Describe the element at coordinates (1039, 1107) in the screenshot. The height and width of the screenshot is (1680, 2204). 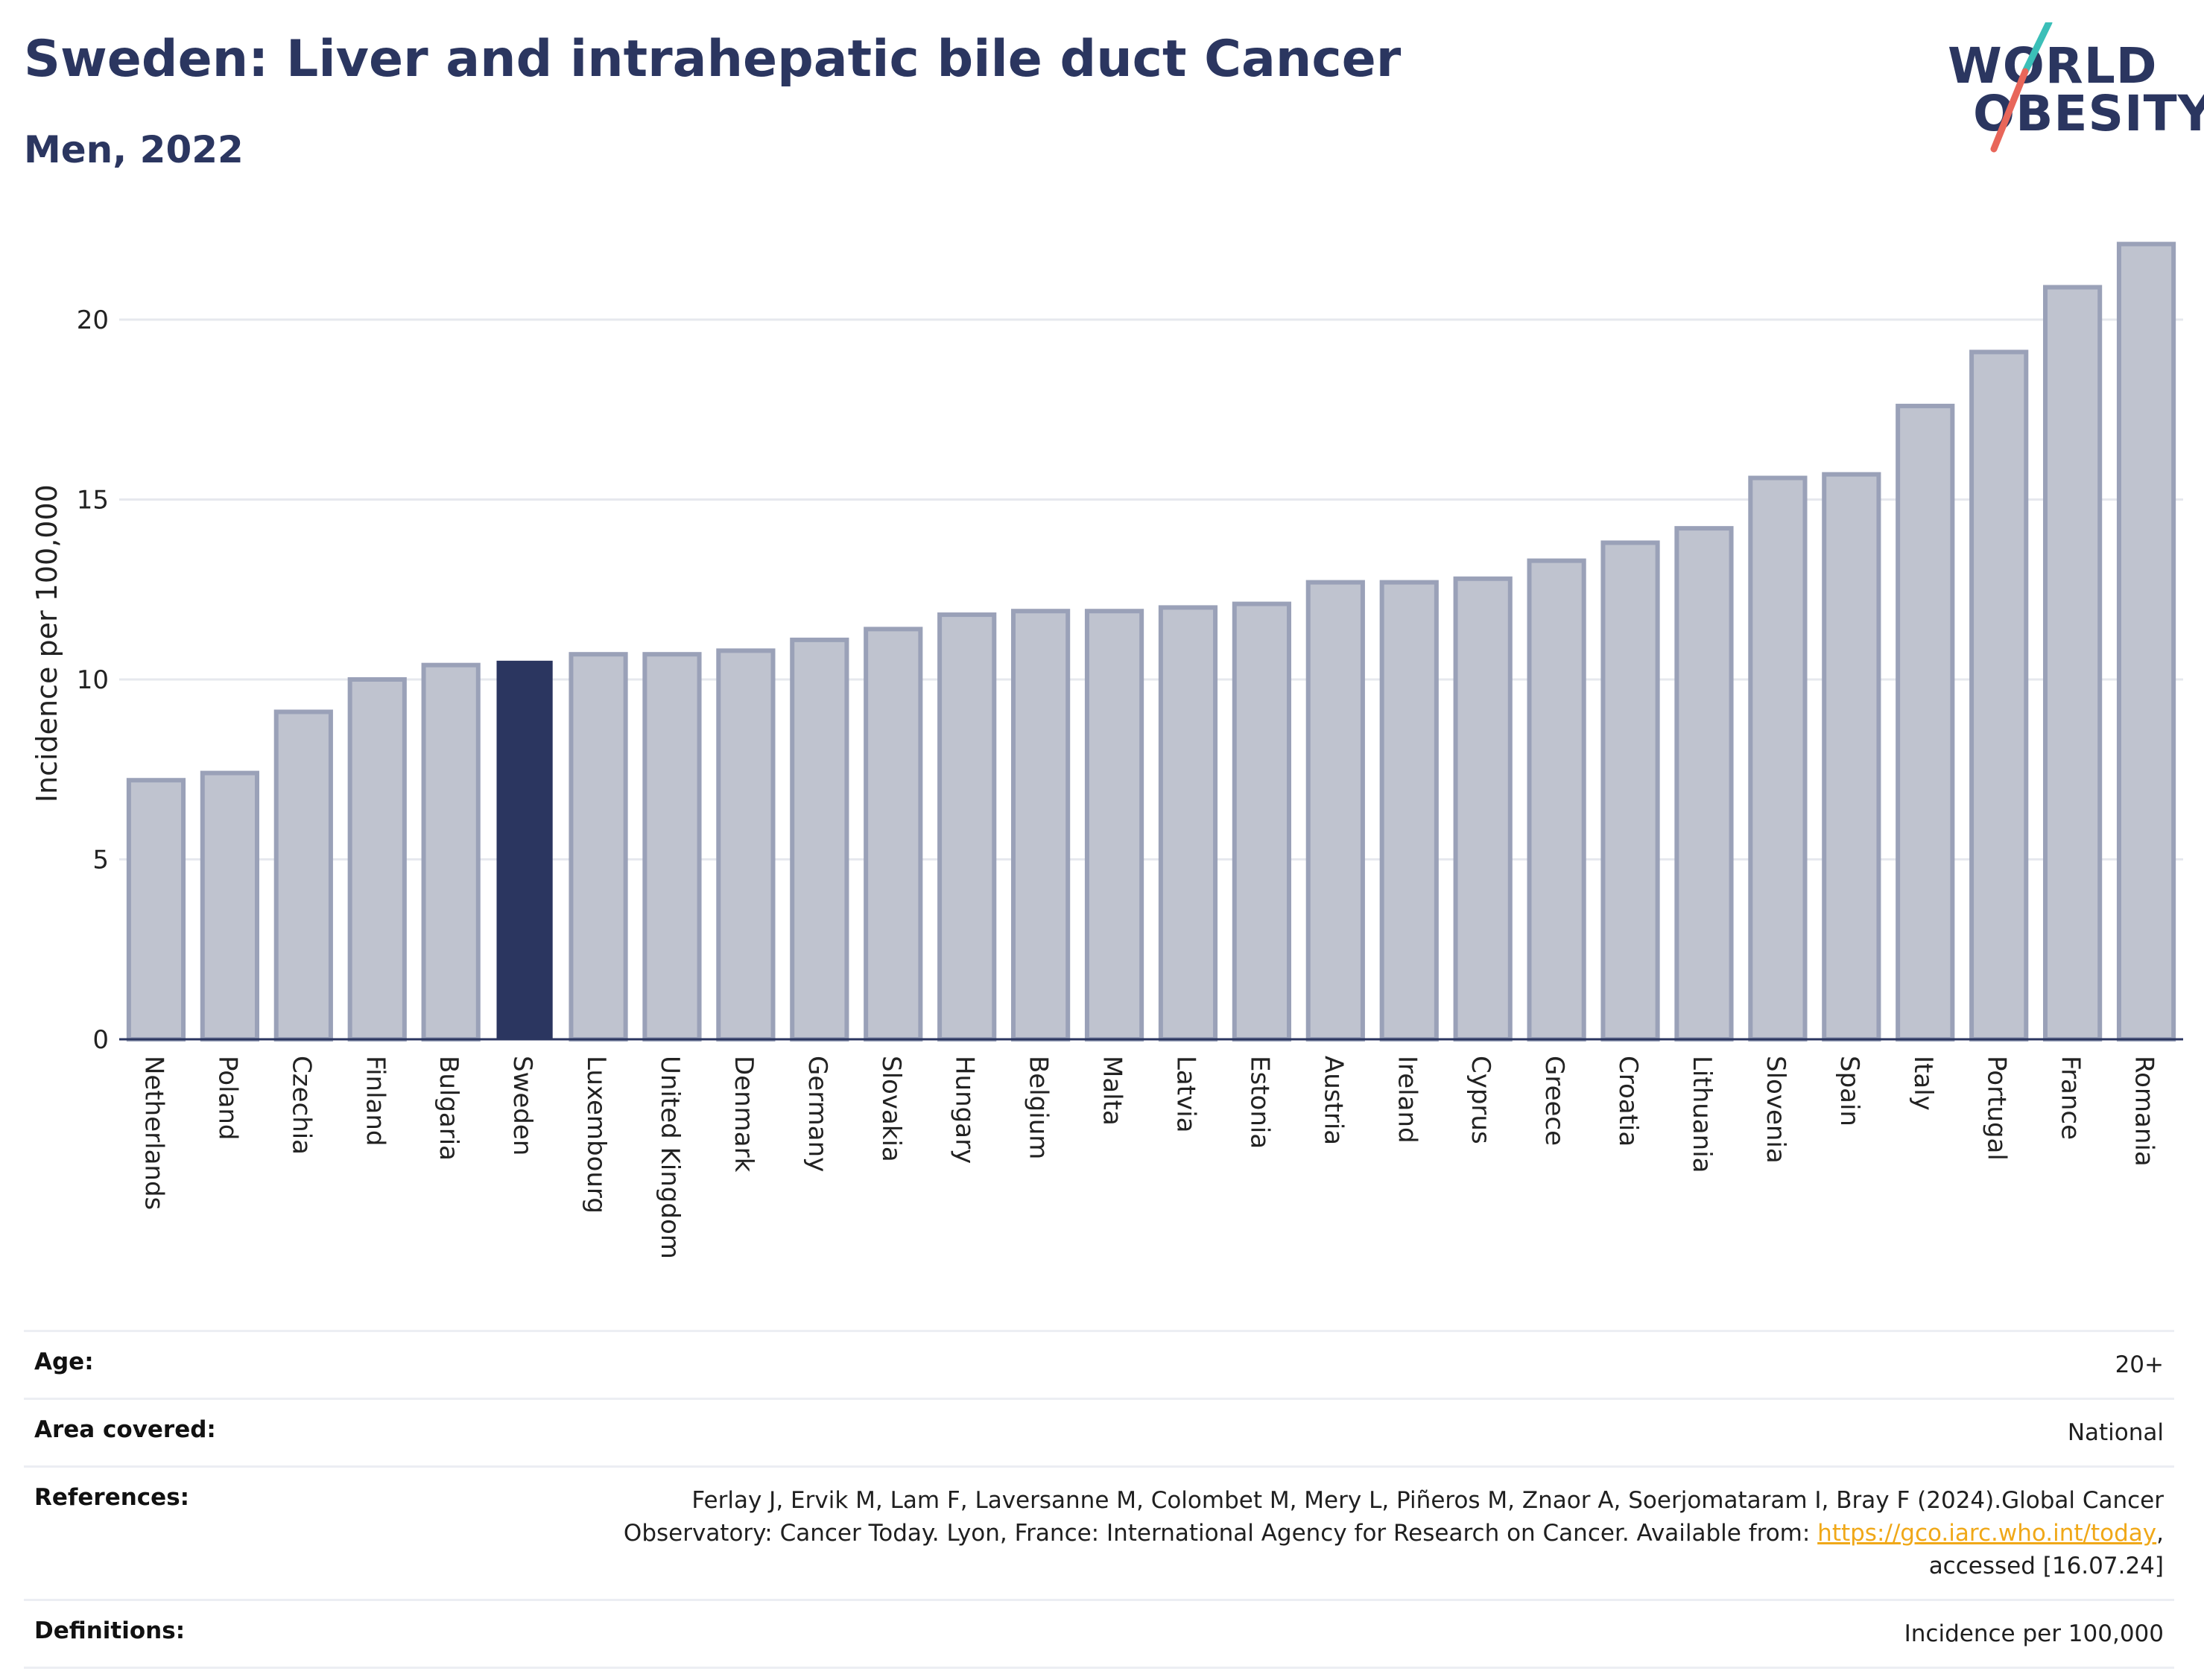
I see `x-tick-label: Belgium` at that location.